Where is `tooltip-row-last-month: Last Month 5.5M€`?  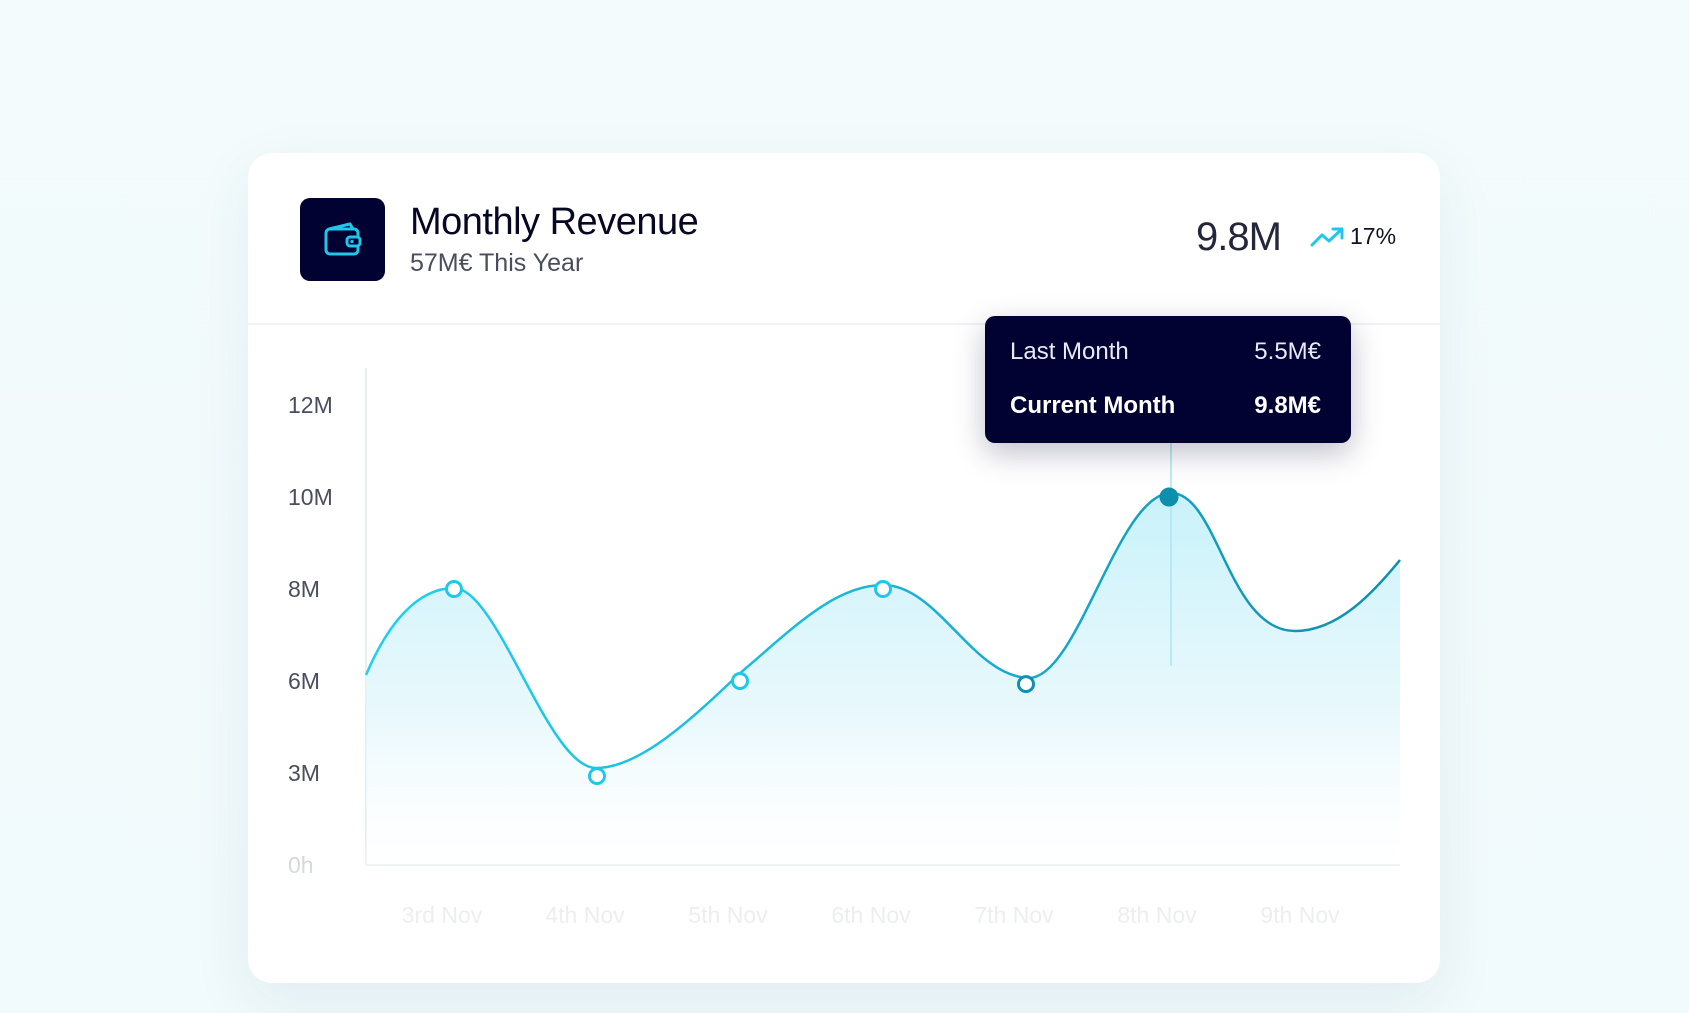 tooltip-row-last-month: Last Month 5.5M€ is located at coordinates (1165, 352).